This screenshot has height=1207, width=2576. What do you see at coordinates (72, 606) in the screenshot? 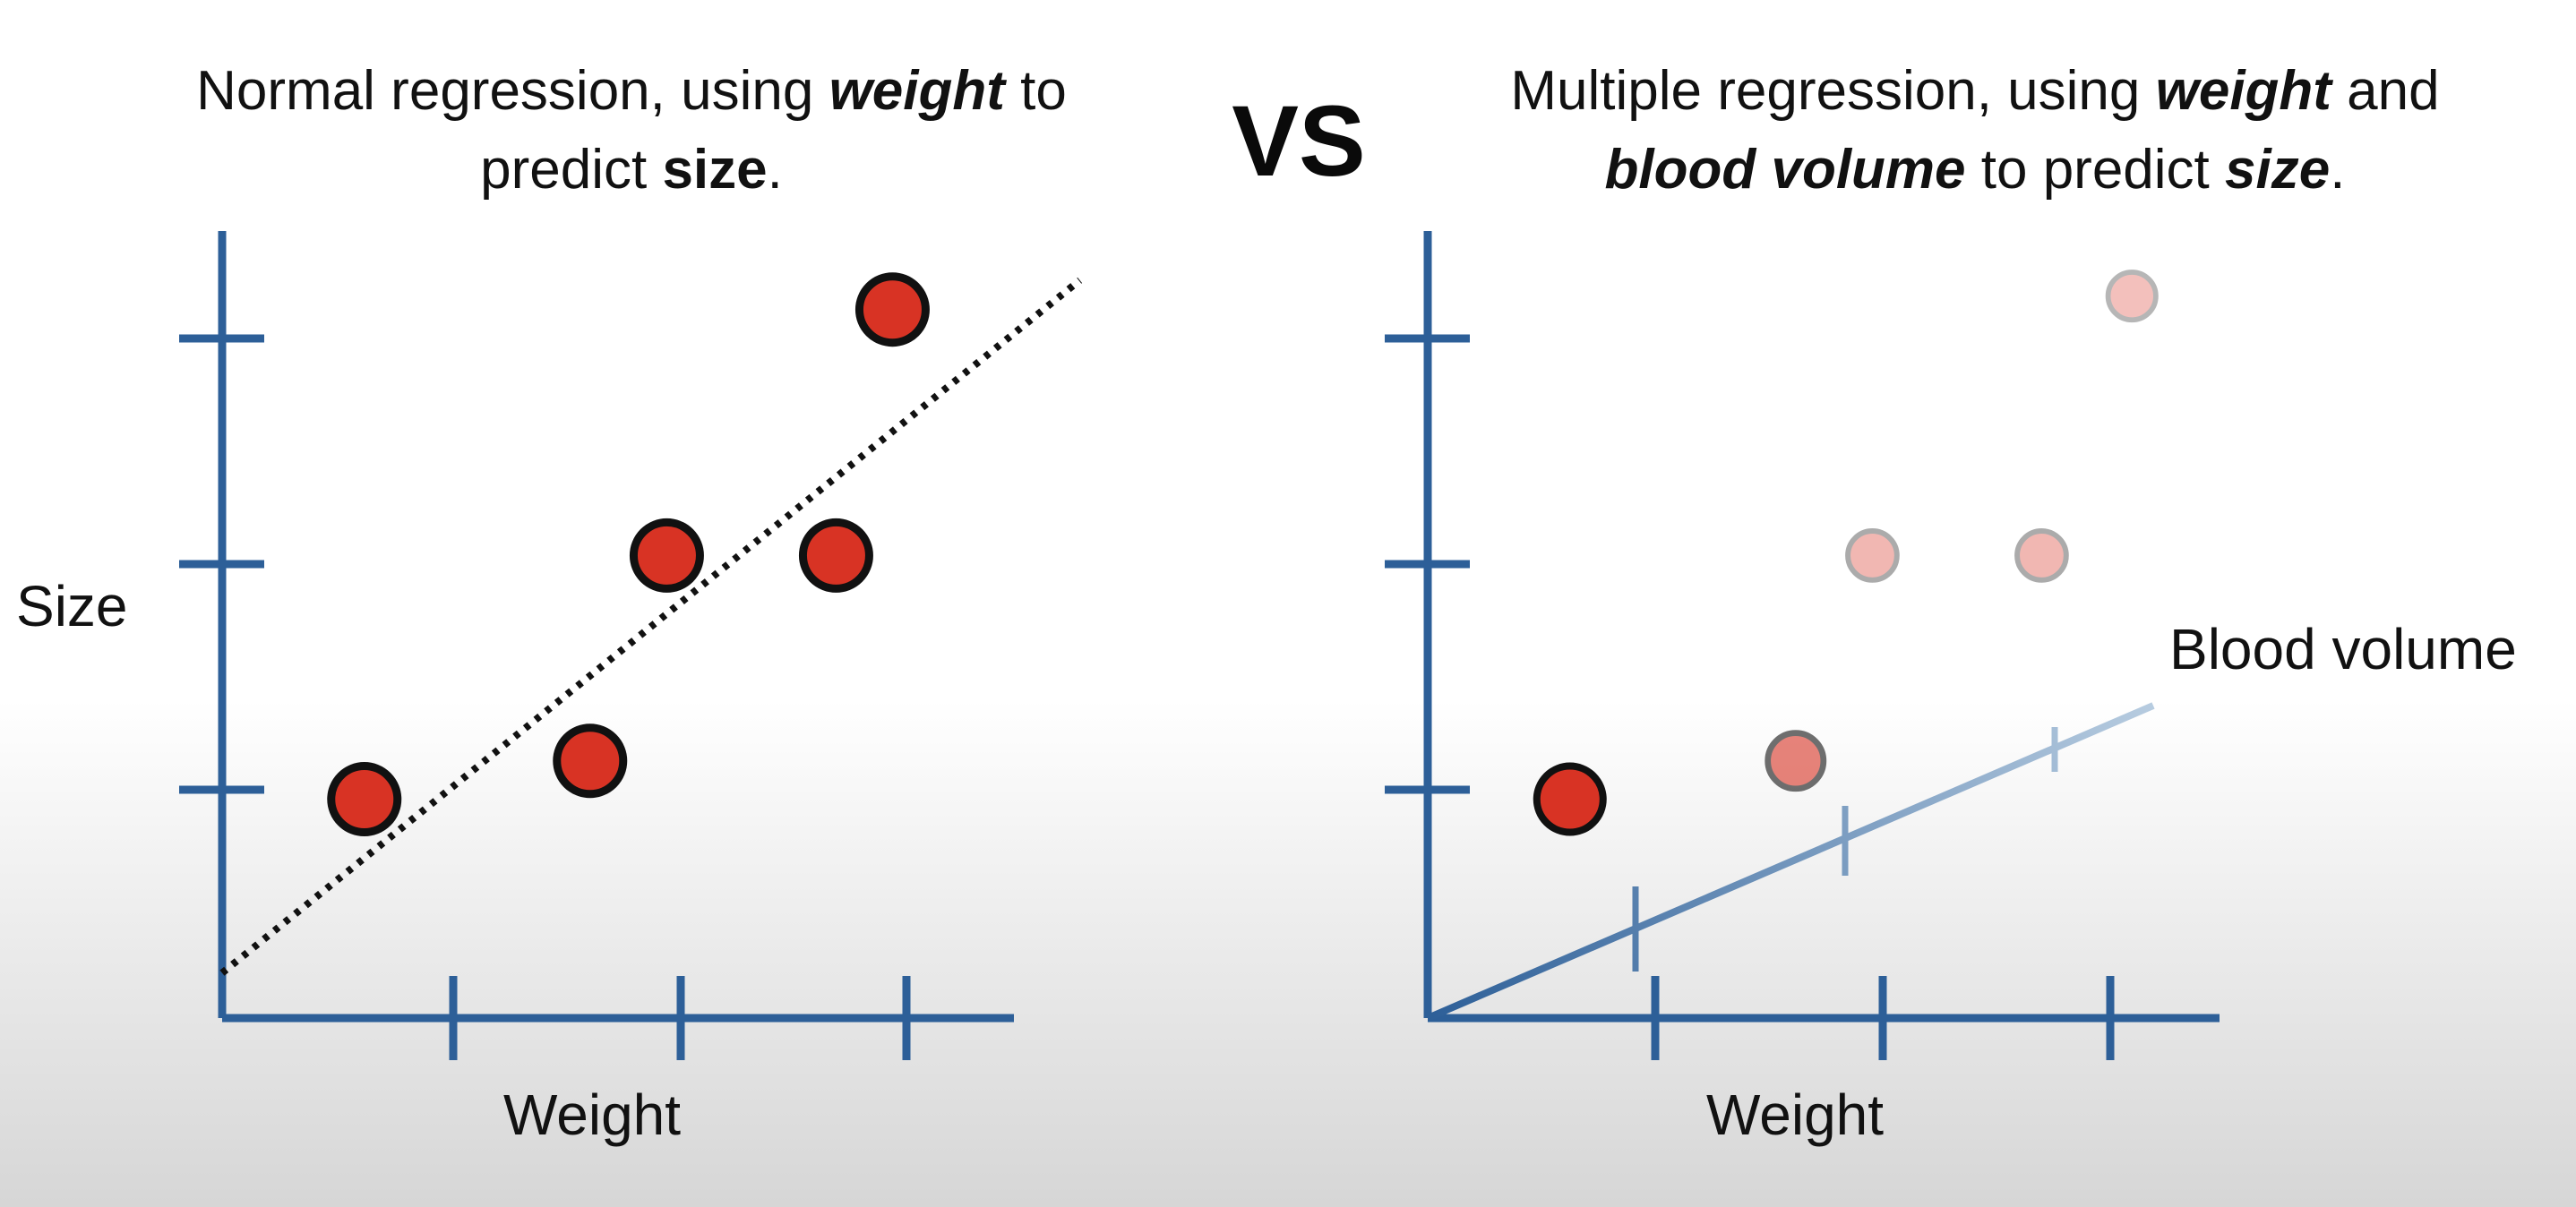
I see `size-axis-label: Size` at bounding box center [72, 606].